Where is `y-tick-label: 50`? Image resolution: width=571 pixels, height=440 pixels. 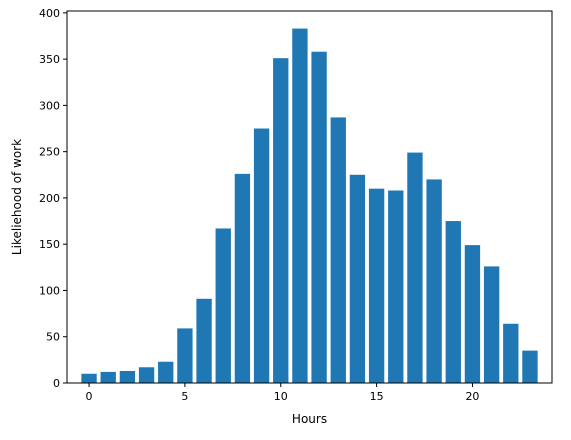
y-tick-label: 50 is located at coordinates (53, 337).